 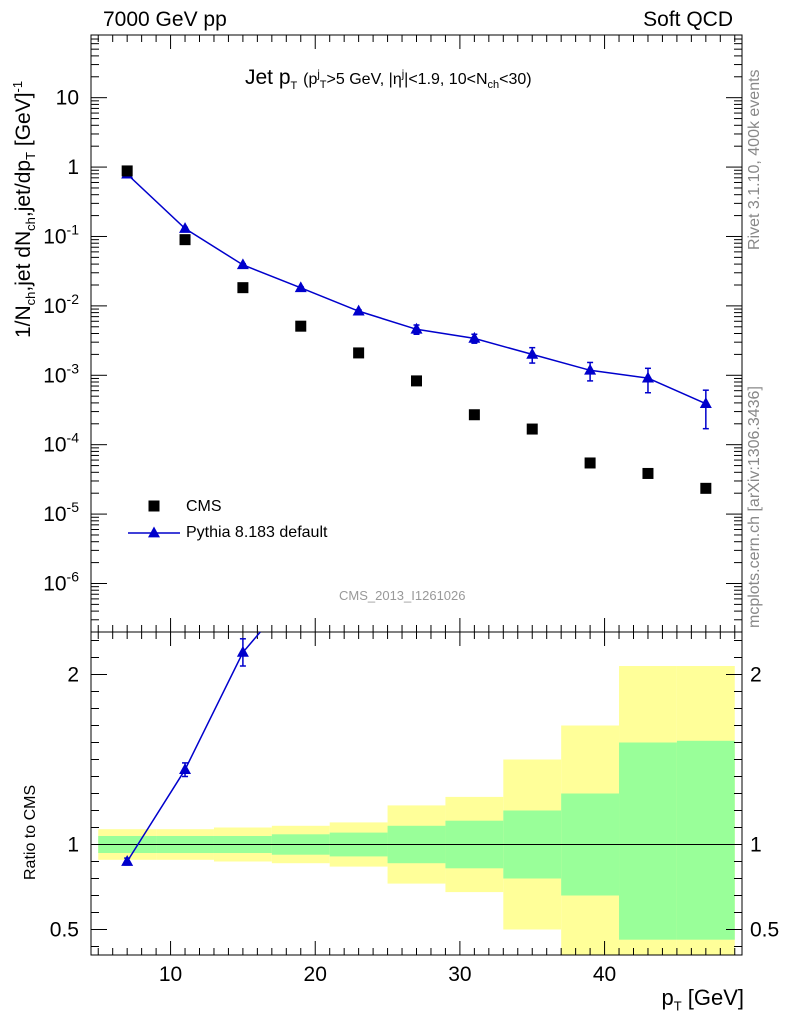 I want to click on ratio-panel-series, so click(x=191, y=748).